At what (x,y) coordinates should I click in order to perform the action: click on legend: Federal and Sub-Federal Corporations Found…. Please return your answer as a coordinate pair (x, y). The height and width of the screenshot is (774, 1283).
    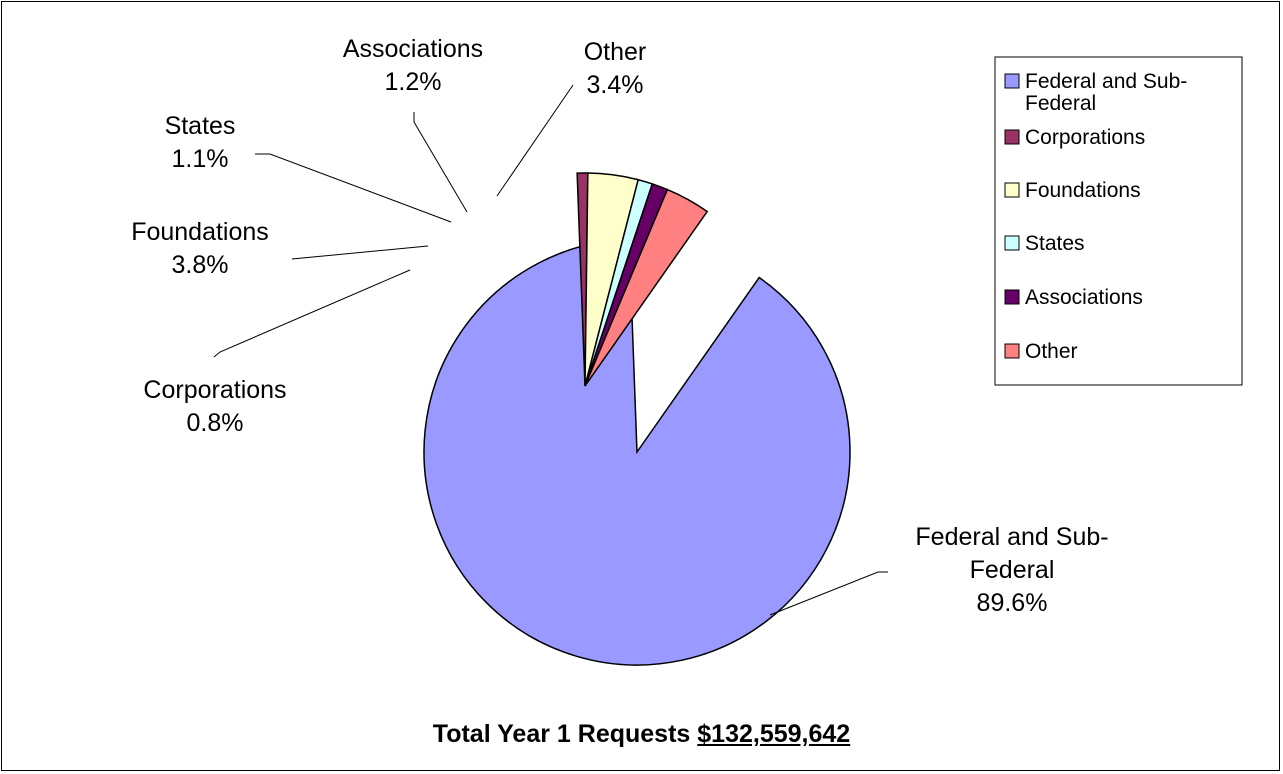
    Looking at the image, I should click on (1118, 221).